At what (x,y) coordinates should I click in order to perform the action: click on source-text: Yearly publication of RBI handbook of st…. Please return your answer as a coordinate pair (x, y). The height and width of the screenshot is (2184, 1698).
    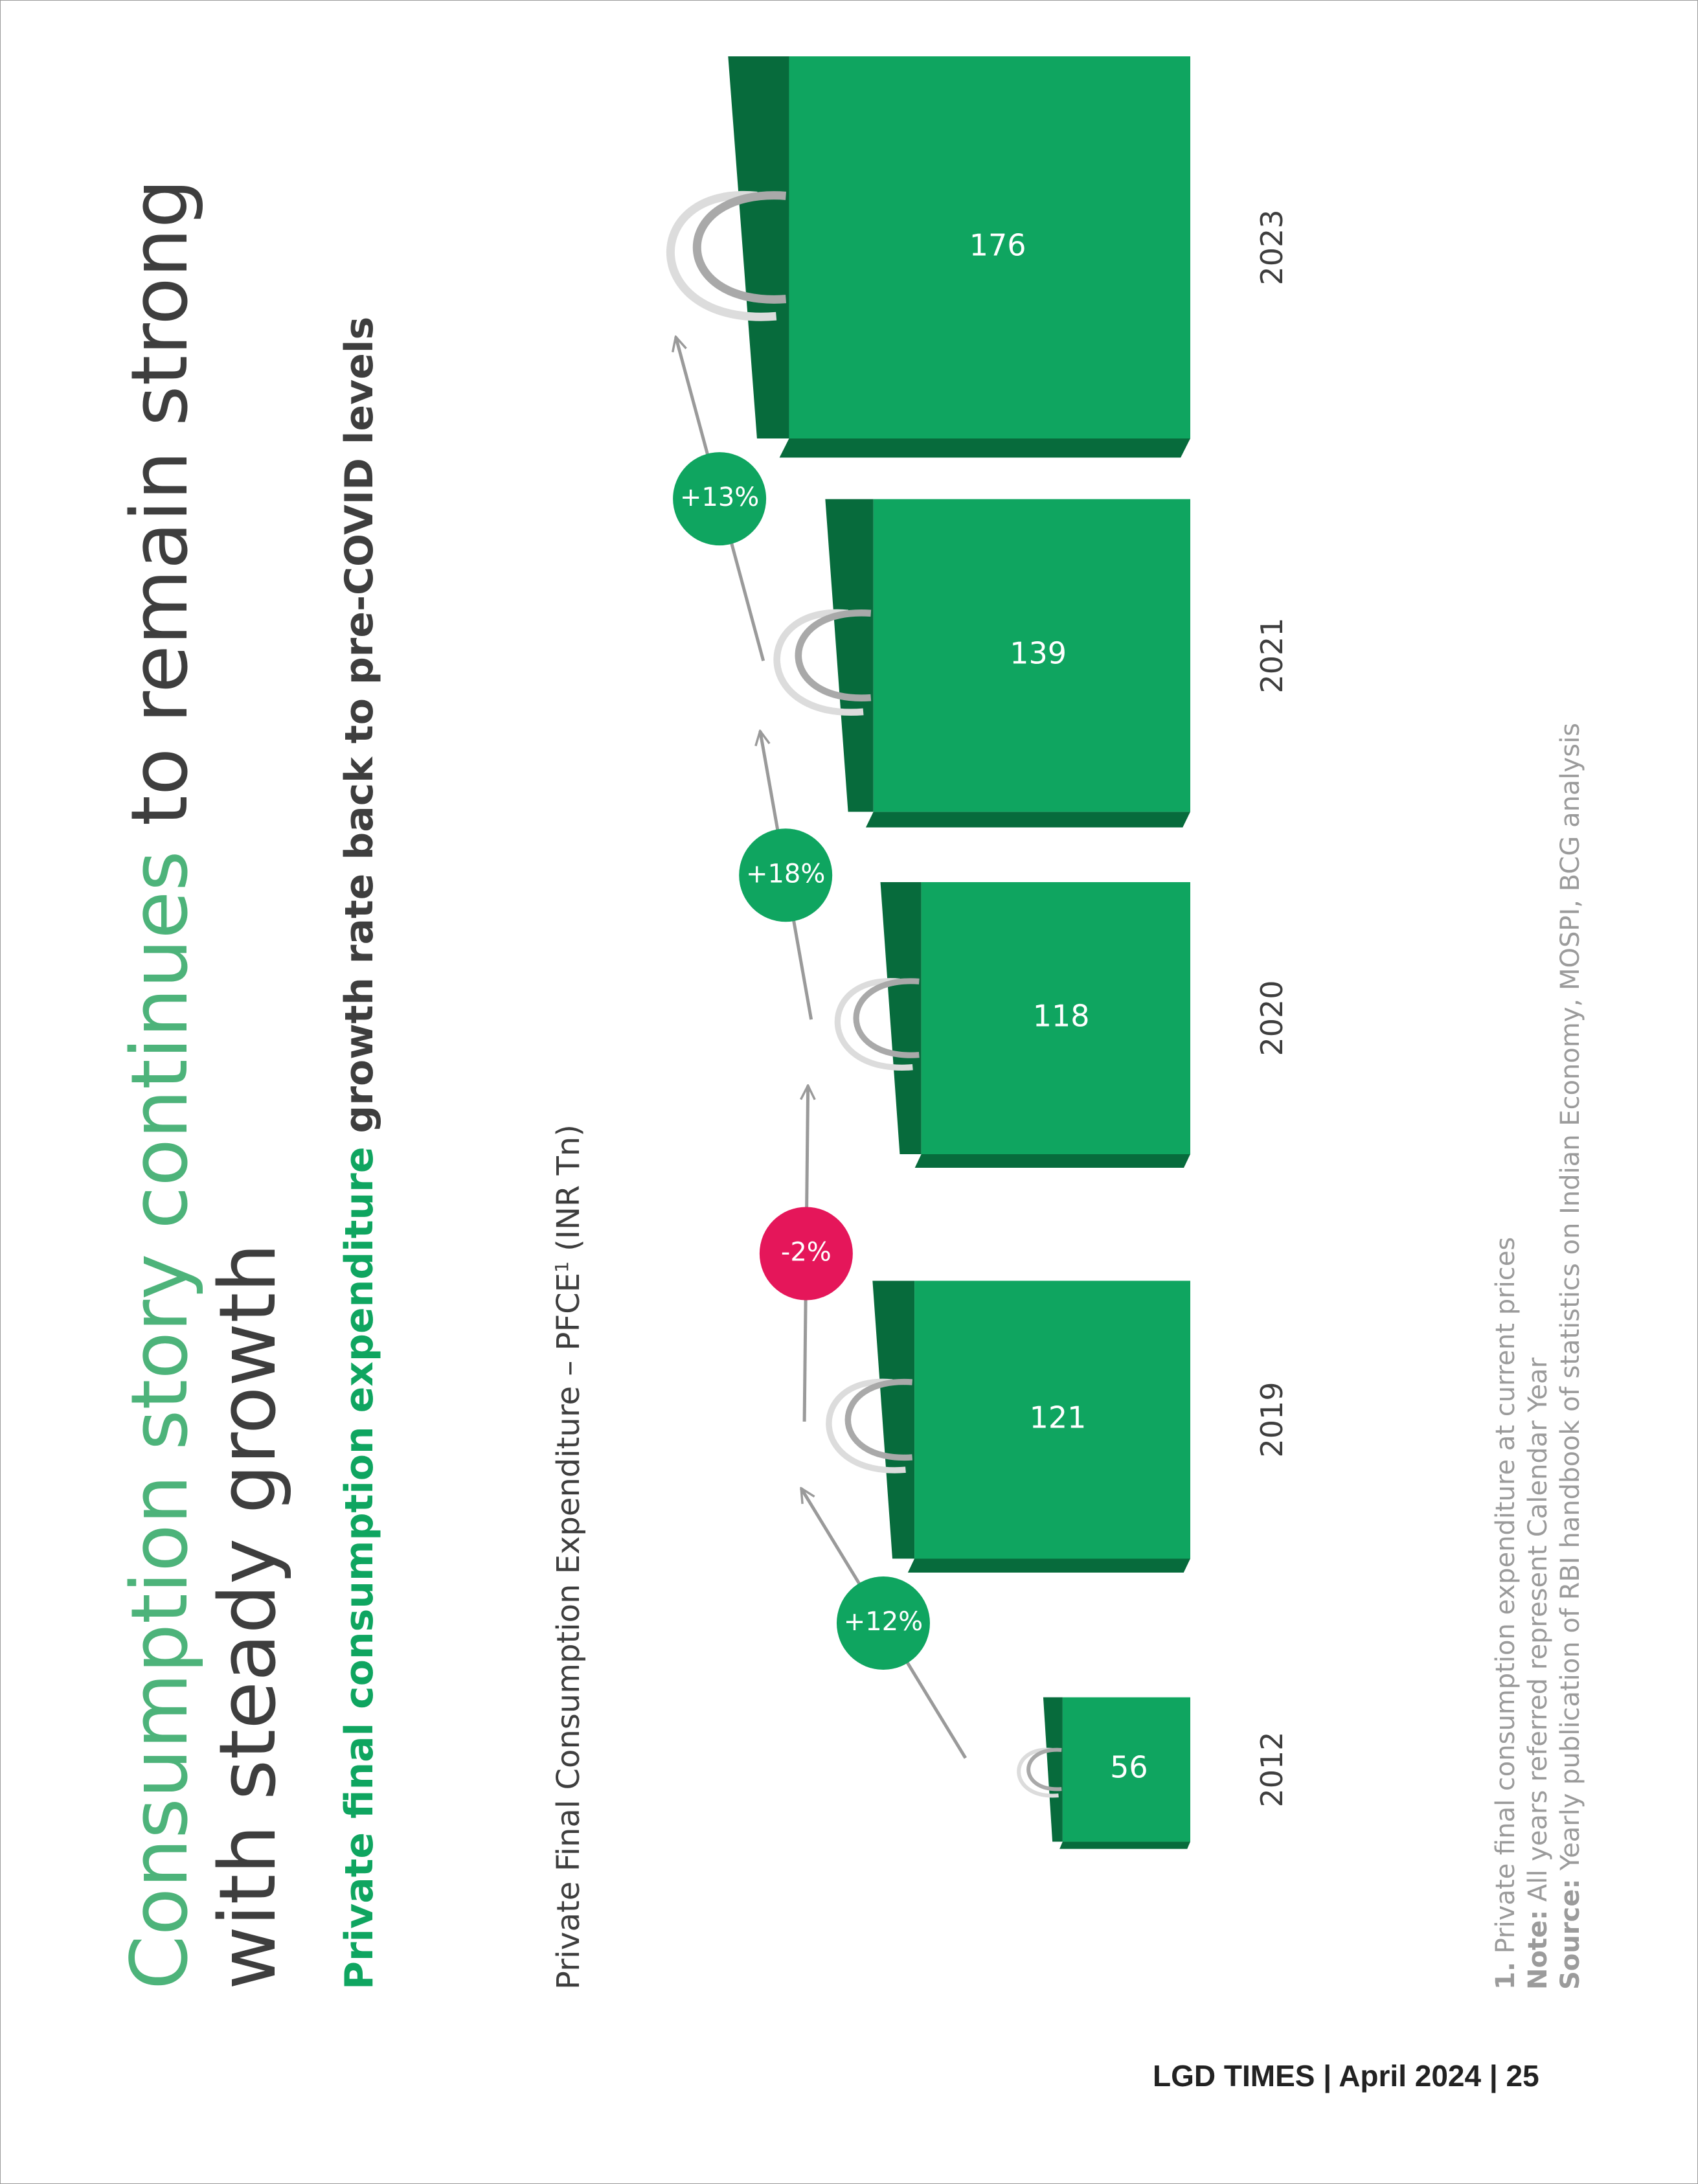
    Looking at the image, I should click on (1570, 1297).